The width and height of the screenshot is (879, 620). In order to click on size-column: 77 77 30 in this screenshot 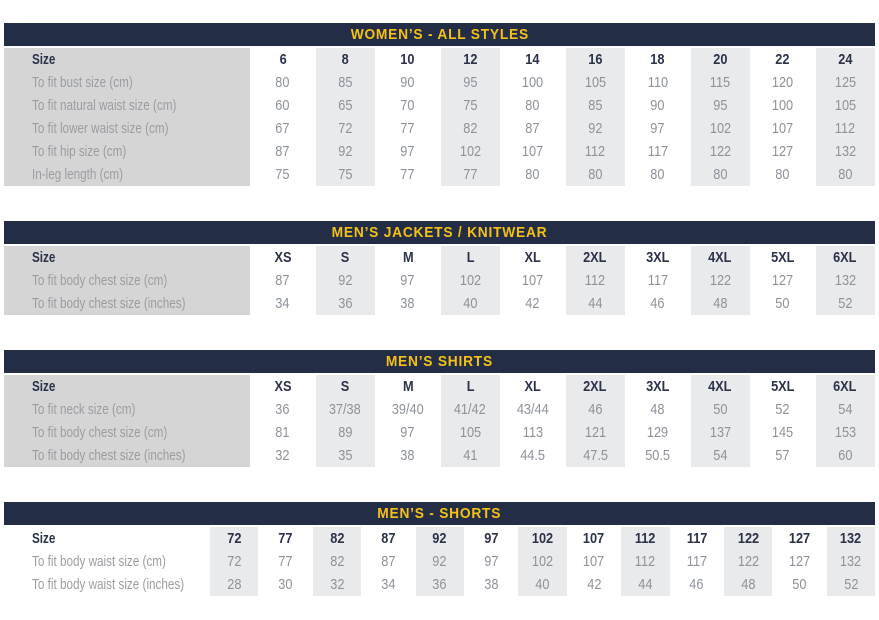, I will do `click(285, 561)`.